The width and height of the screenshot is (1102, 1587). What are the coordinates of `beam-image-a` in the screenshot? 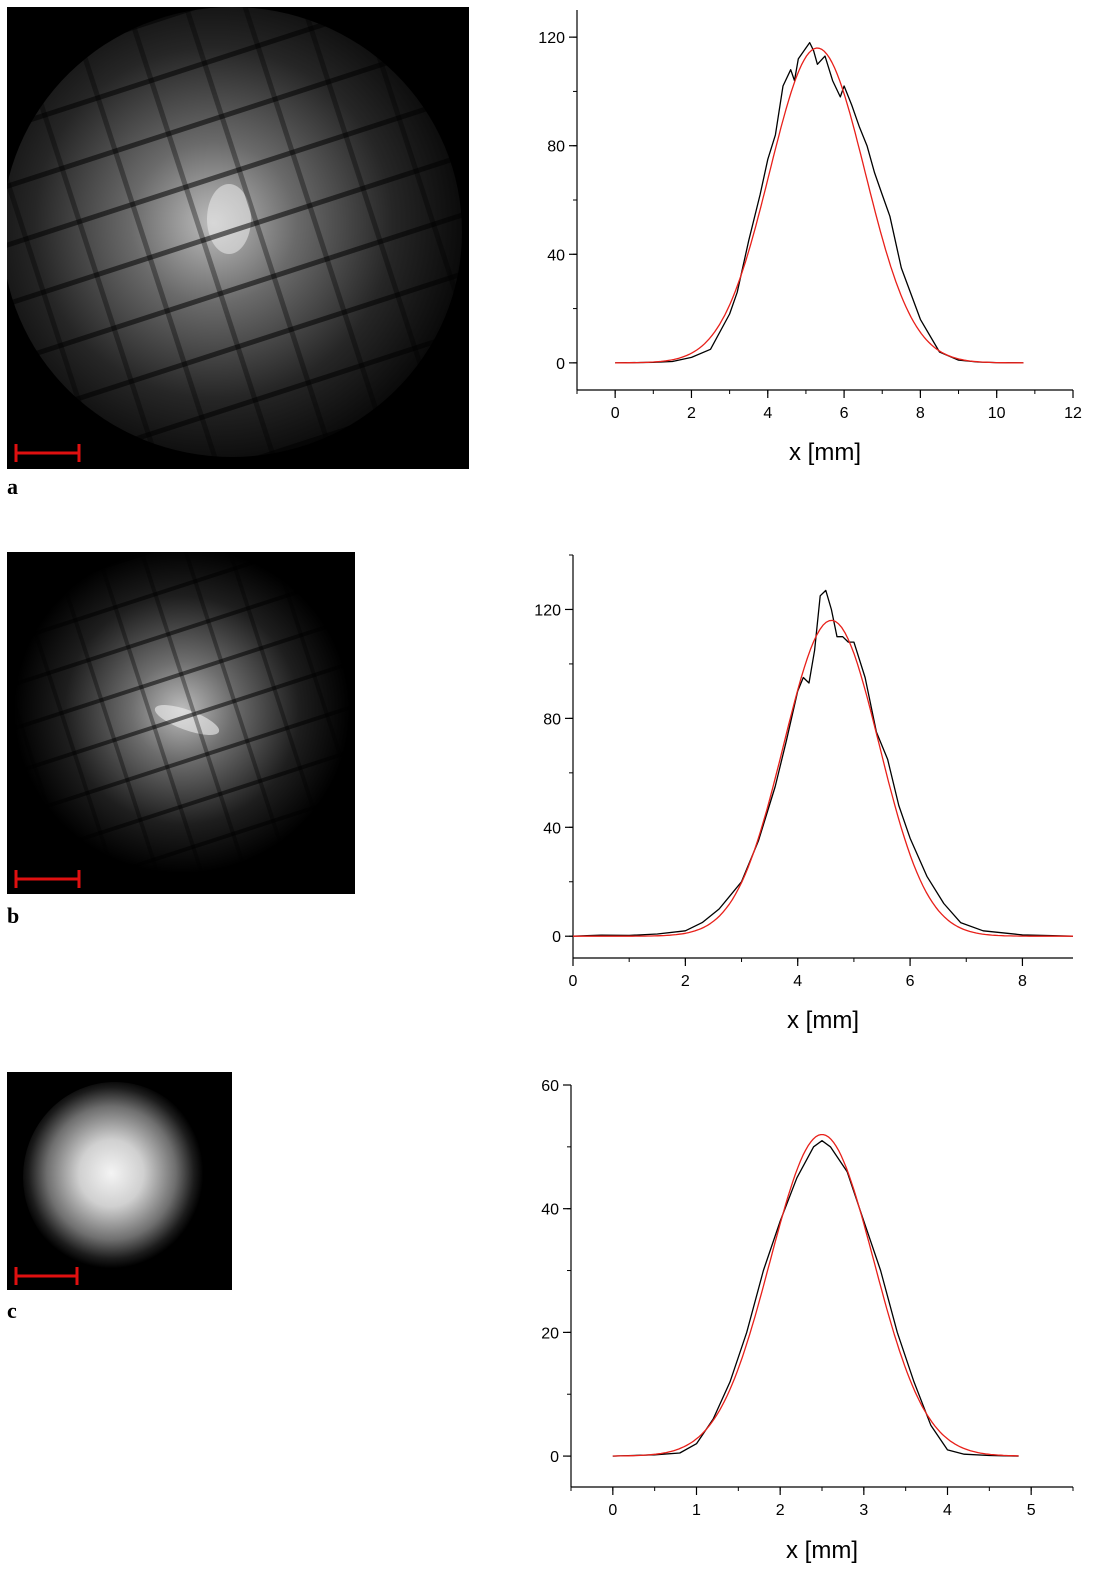 It's located at (238, 238).